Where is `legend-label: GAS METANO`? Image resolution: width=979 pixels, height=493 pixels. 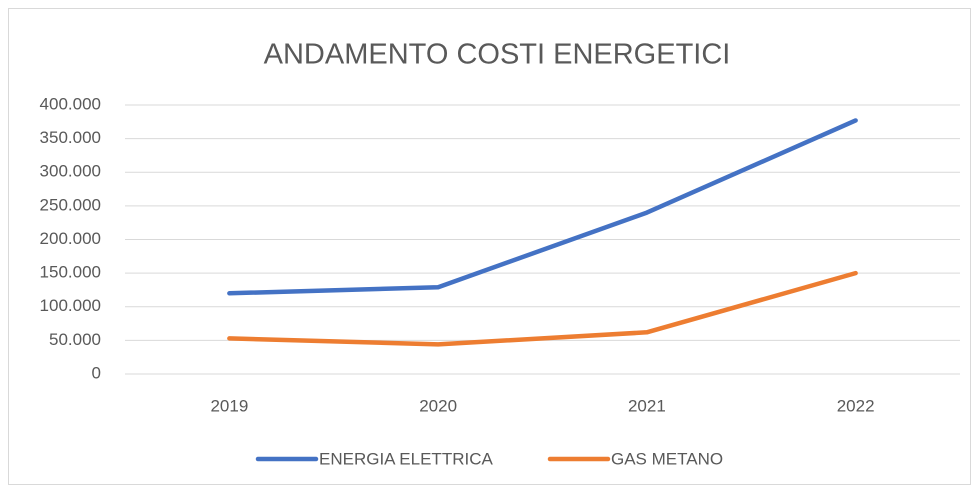
legend-label: GAS METANO is located at coordinates (667, 458).